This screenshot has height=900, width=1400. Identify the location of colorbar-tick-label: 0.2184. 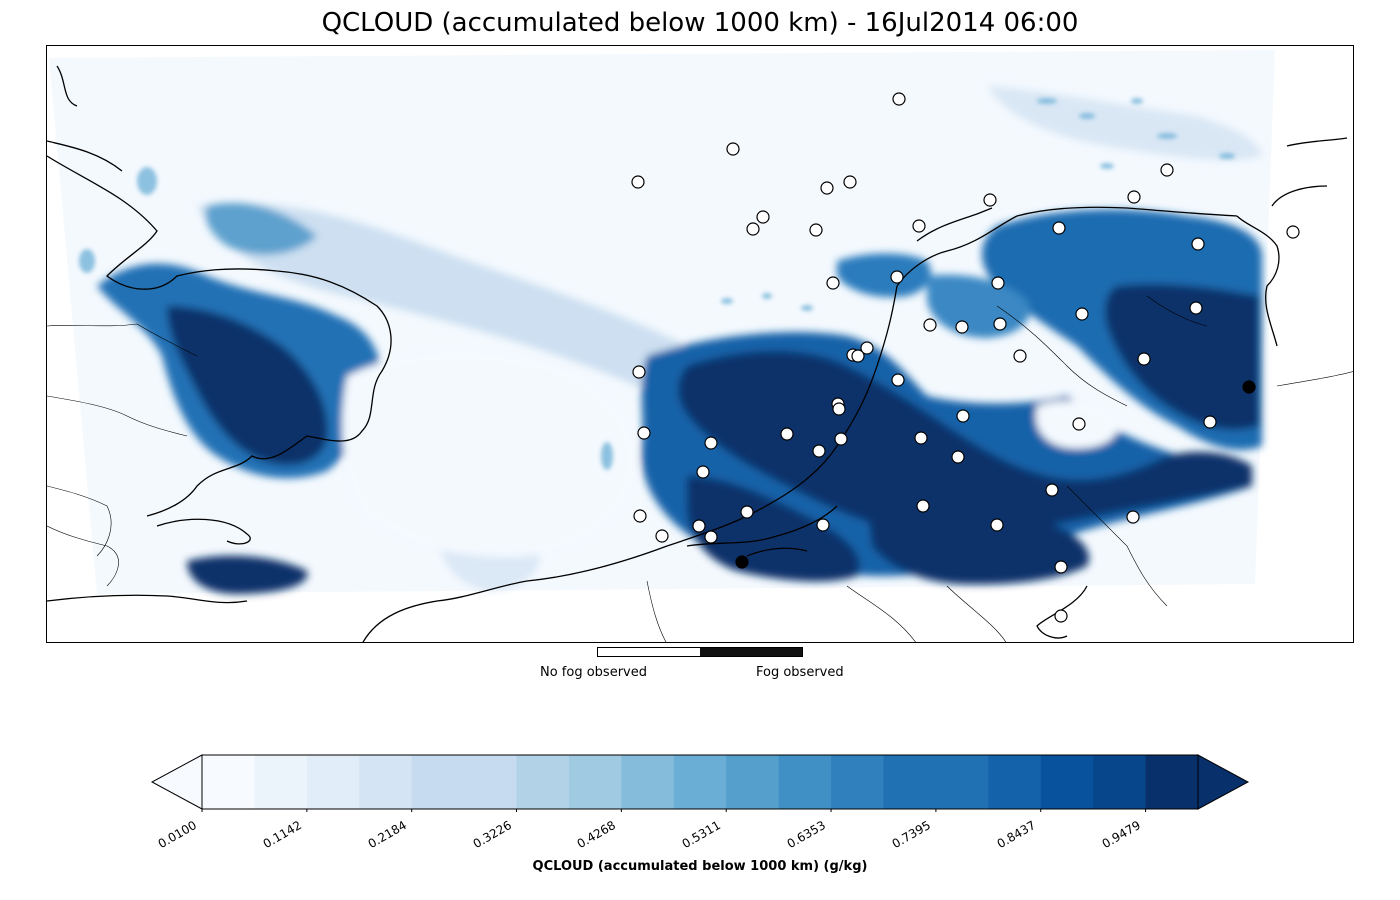
(387, 835).